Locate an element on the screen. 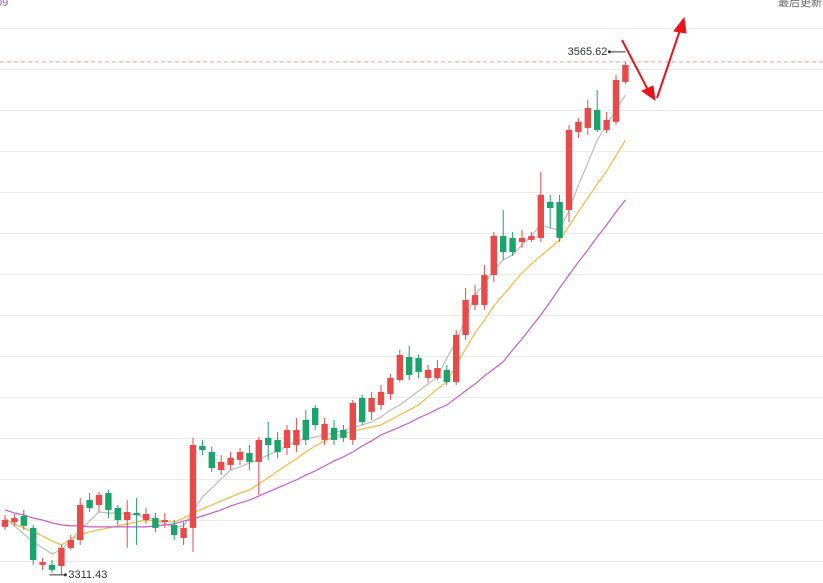 The height and width of the screenshot is (583, 823). annotation-arrows is located at coordinates (654, 59).